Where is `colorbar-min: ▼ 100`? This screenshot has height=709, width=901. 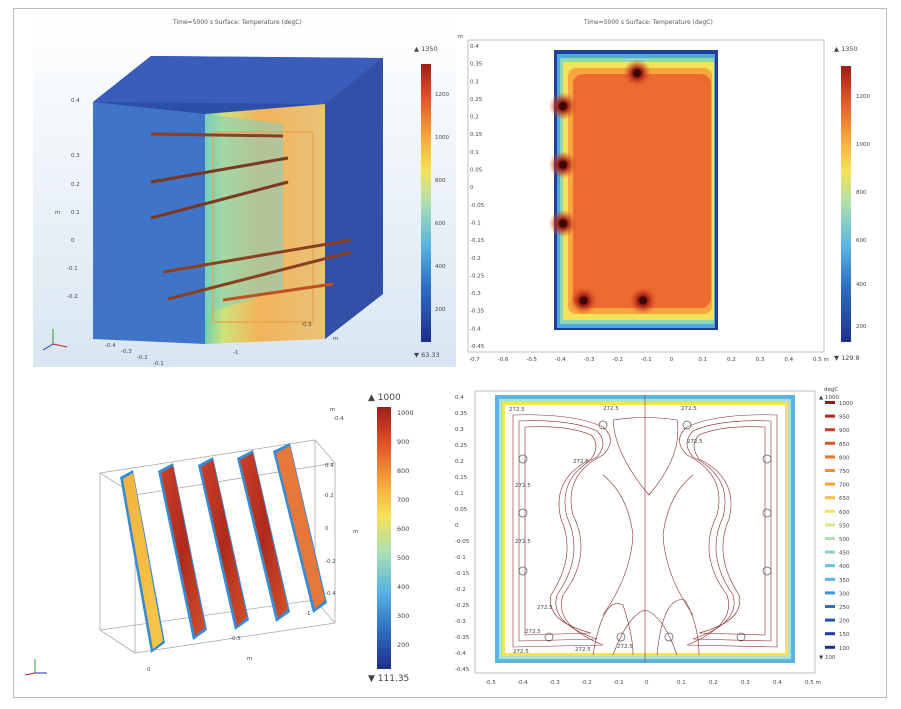
colorbar-min: ▼ 100 is located at coordinates (827, 658).